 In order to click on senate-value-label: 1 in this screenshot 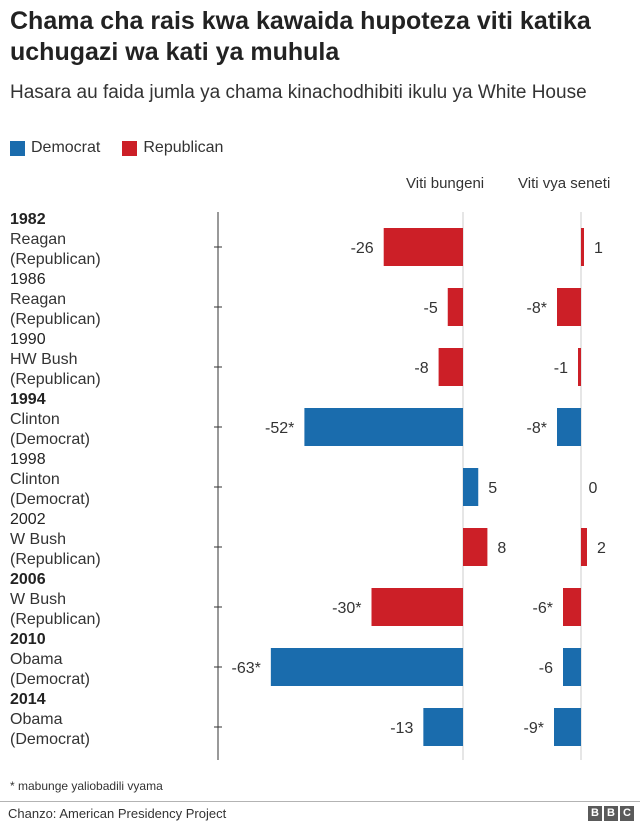, I will do `click(598, 248)`.